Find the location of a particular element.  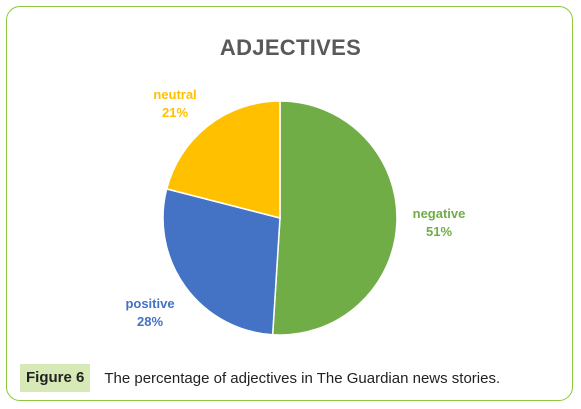

pie-slice-positive is located at coordinates (221, 261).